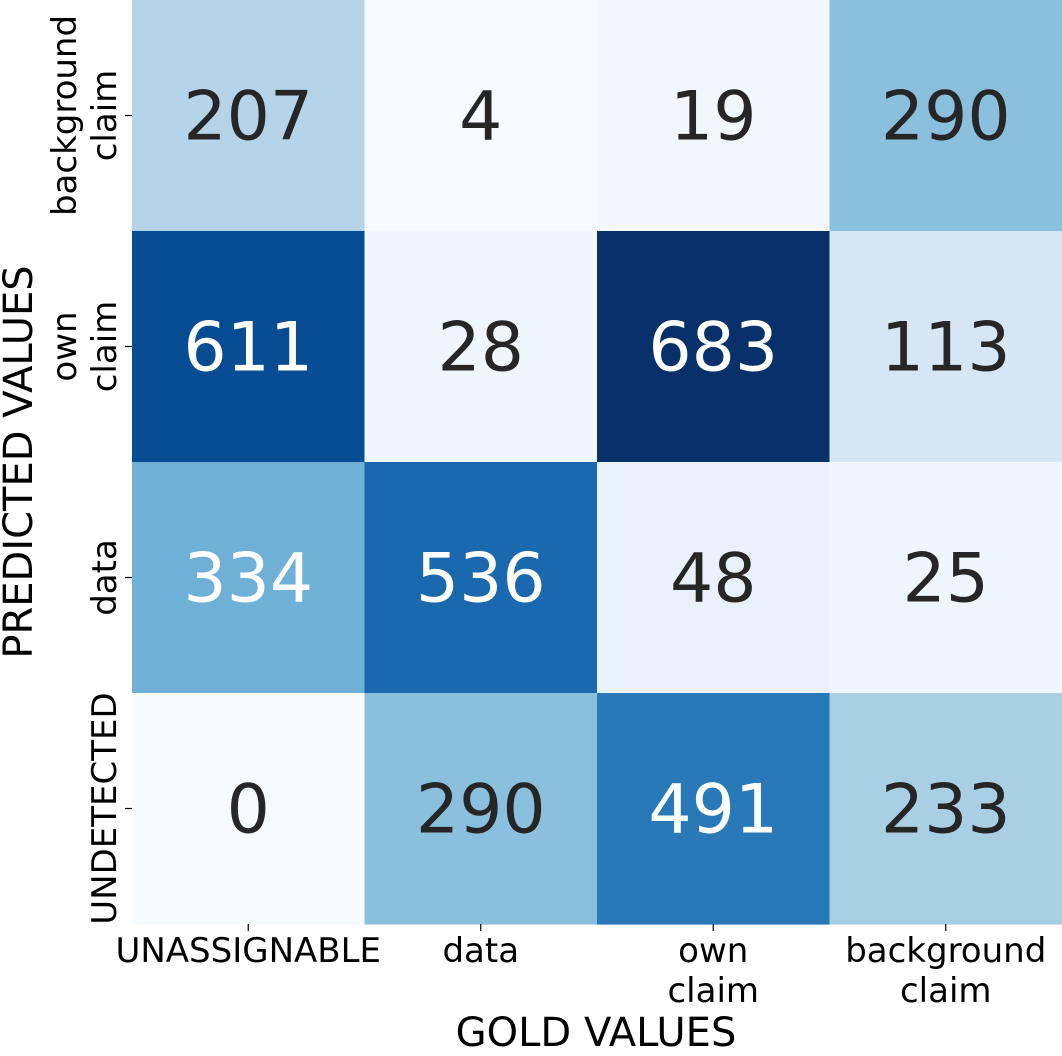  I want to click on cell-value-r2-c1: 536, so click(481, 579).